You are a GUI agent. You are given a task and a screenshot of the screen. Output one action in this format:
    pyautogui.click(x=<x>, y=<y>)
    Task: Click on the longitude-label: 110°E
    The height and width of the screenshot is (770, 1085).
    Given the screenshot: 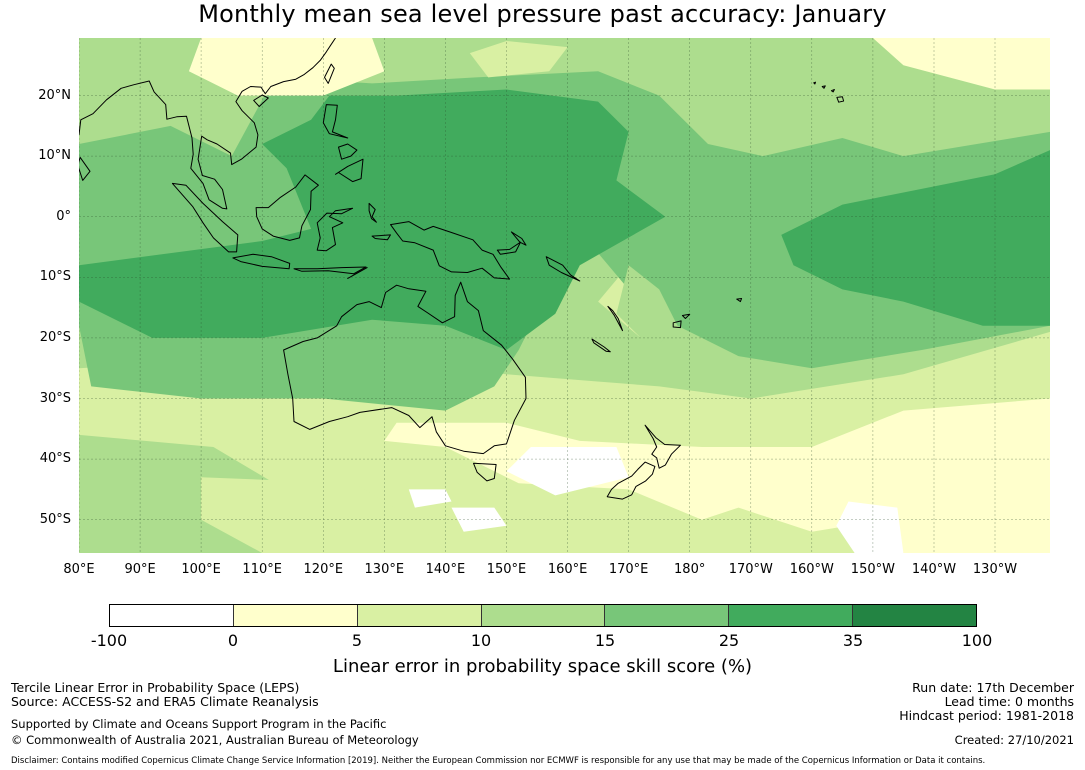 What is the action you would take?
    pyautogui.click(x=262, y=569)
    